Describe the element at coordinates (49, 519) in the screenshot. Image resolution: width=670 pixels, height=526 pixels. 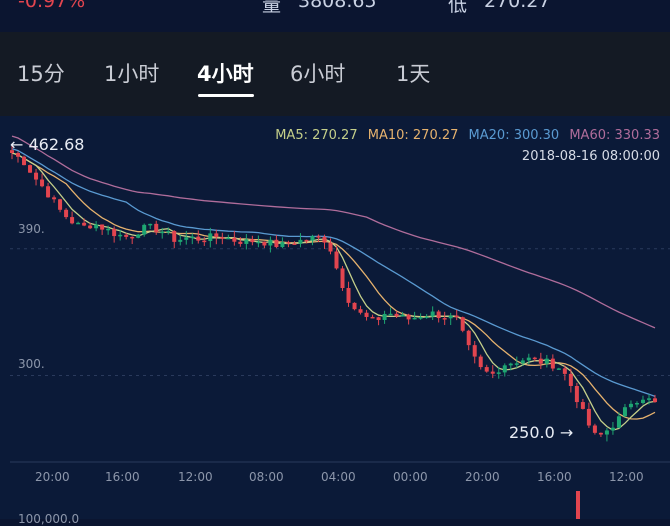
I see `volume-axis-label: 100,000.0` at that location.